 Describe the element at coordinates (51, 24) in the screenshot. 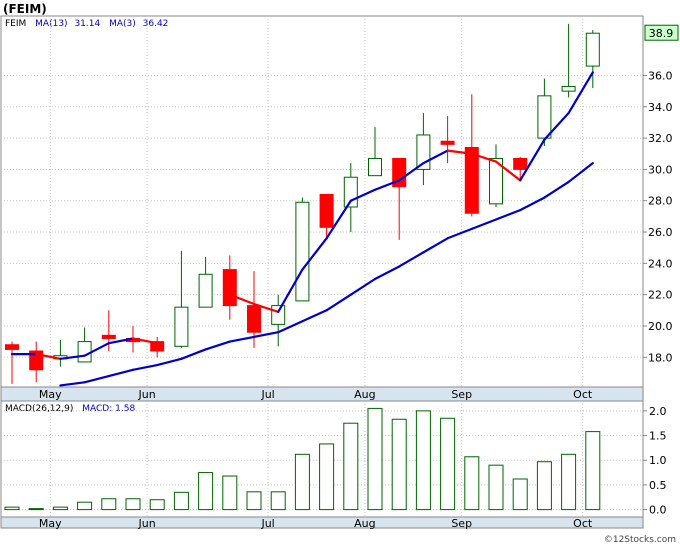

I see `legend-ma-fast-label: MA(13)` at that location.